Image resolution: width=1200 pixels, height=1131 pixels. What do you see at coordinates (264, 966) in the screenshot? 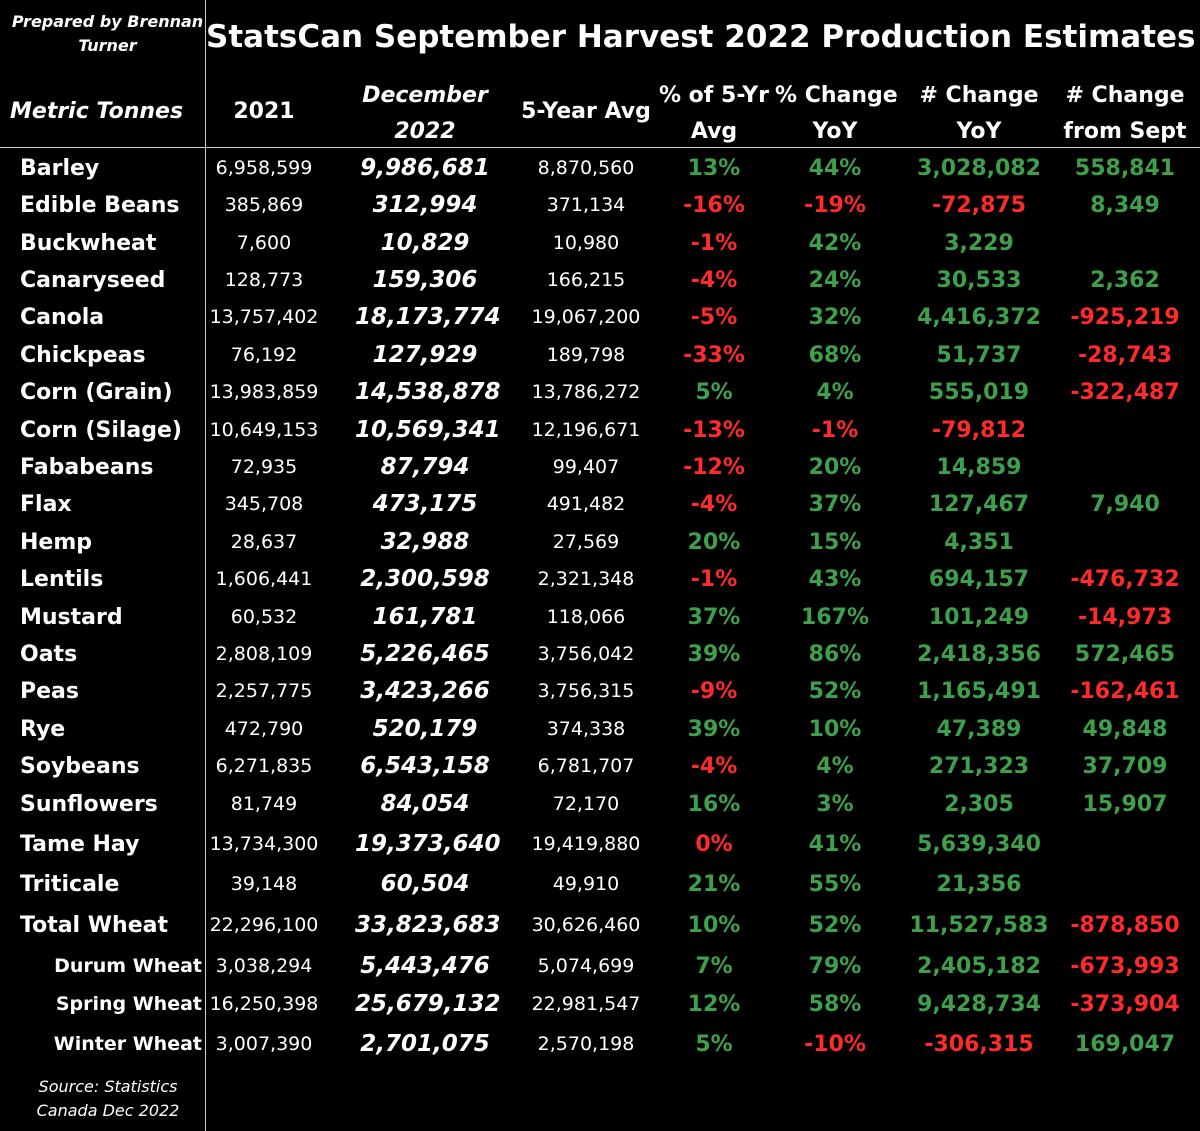
I see `cell-2021: 3,038,294` at bounding box center [264, 966].